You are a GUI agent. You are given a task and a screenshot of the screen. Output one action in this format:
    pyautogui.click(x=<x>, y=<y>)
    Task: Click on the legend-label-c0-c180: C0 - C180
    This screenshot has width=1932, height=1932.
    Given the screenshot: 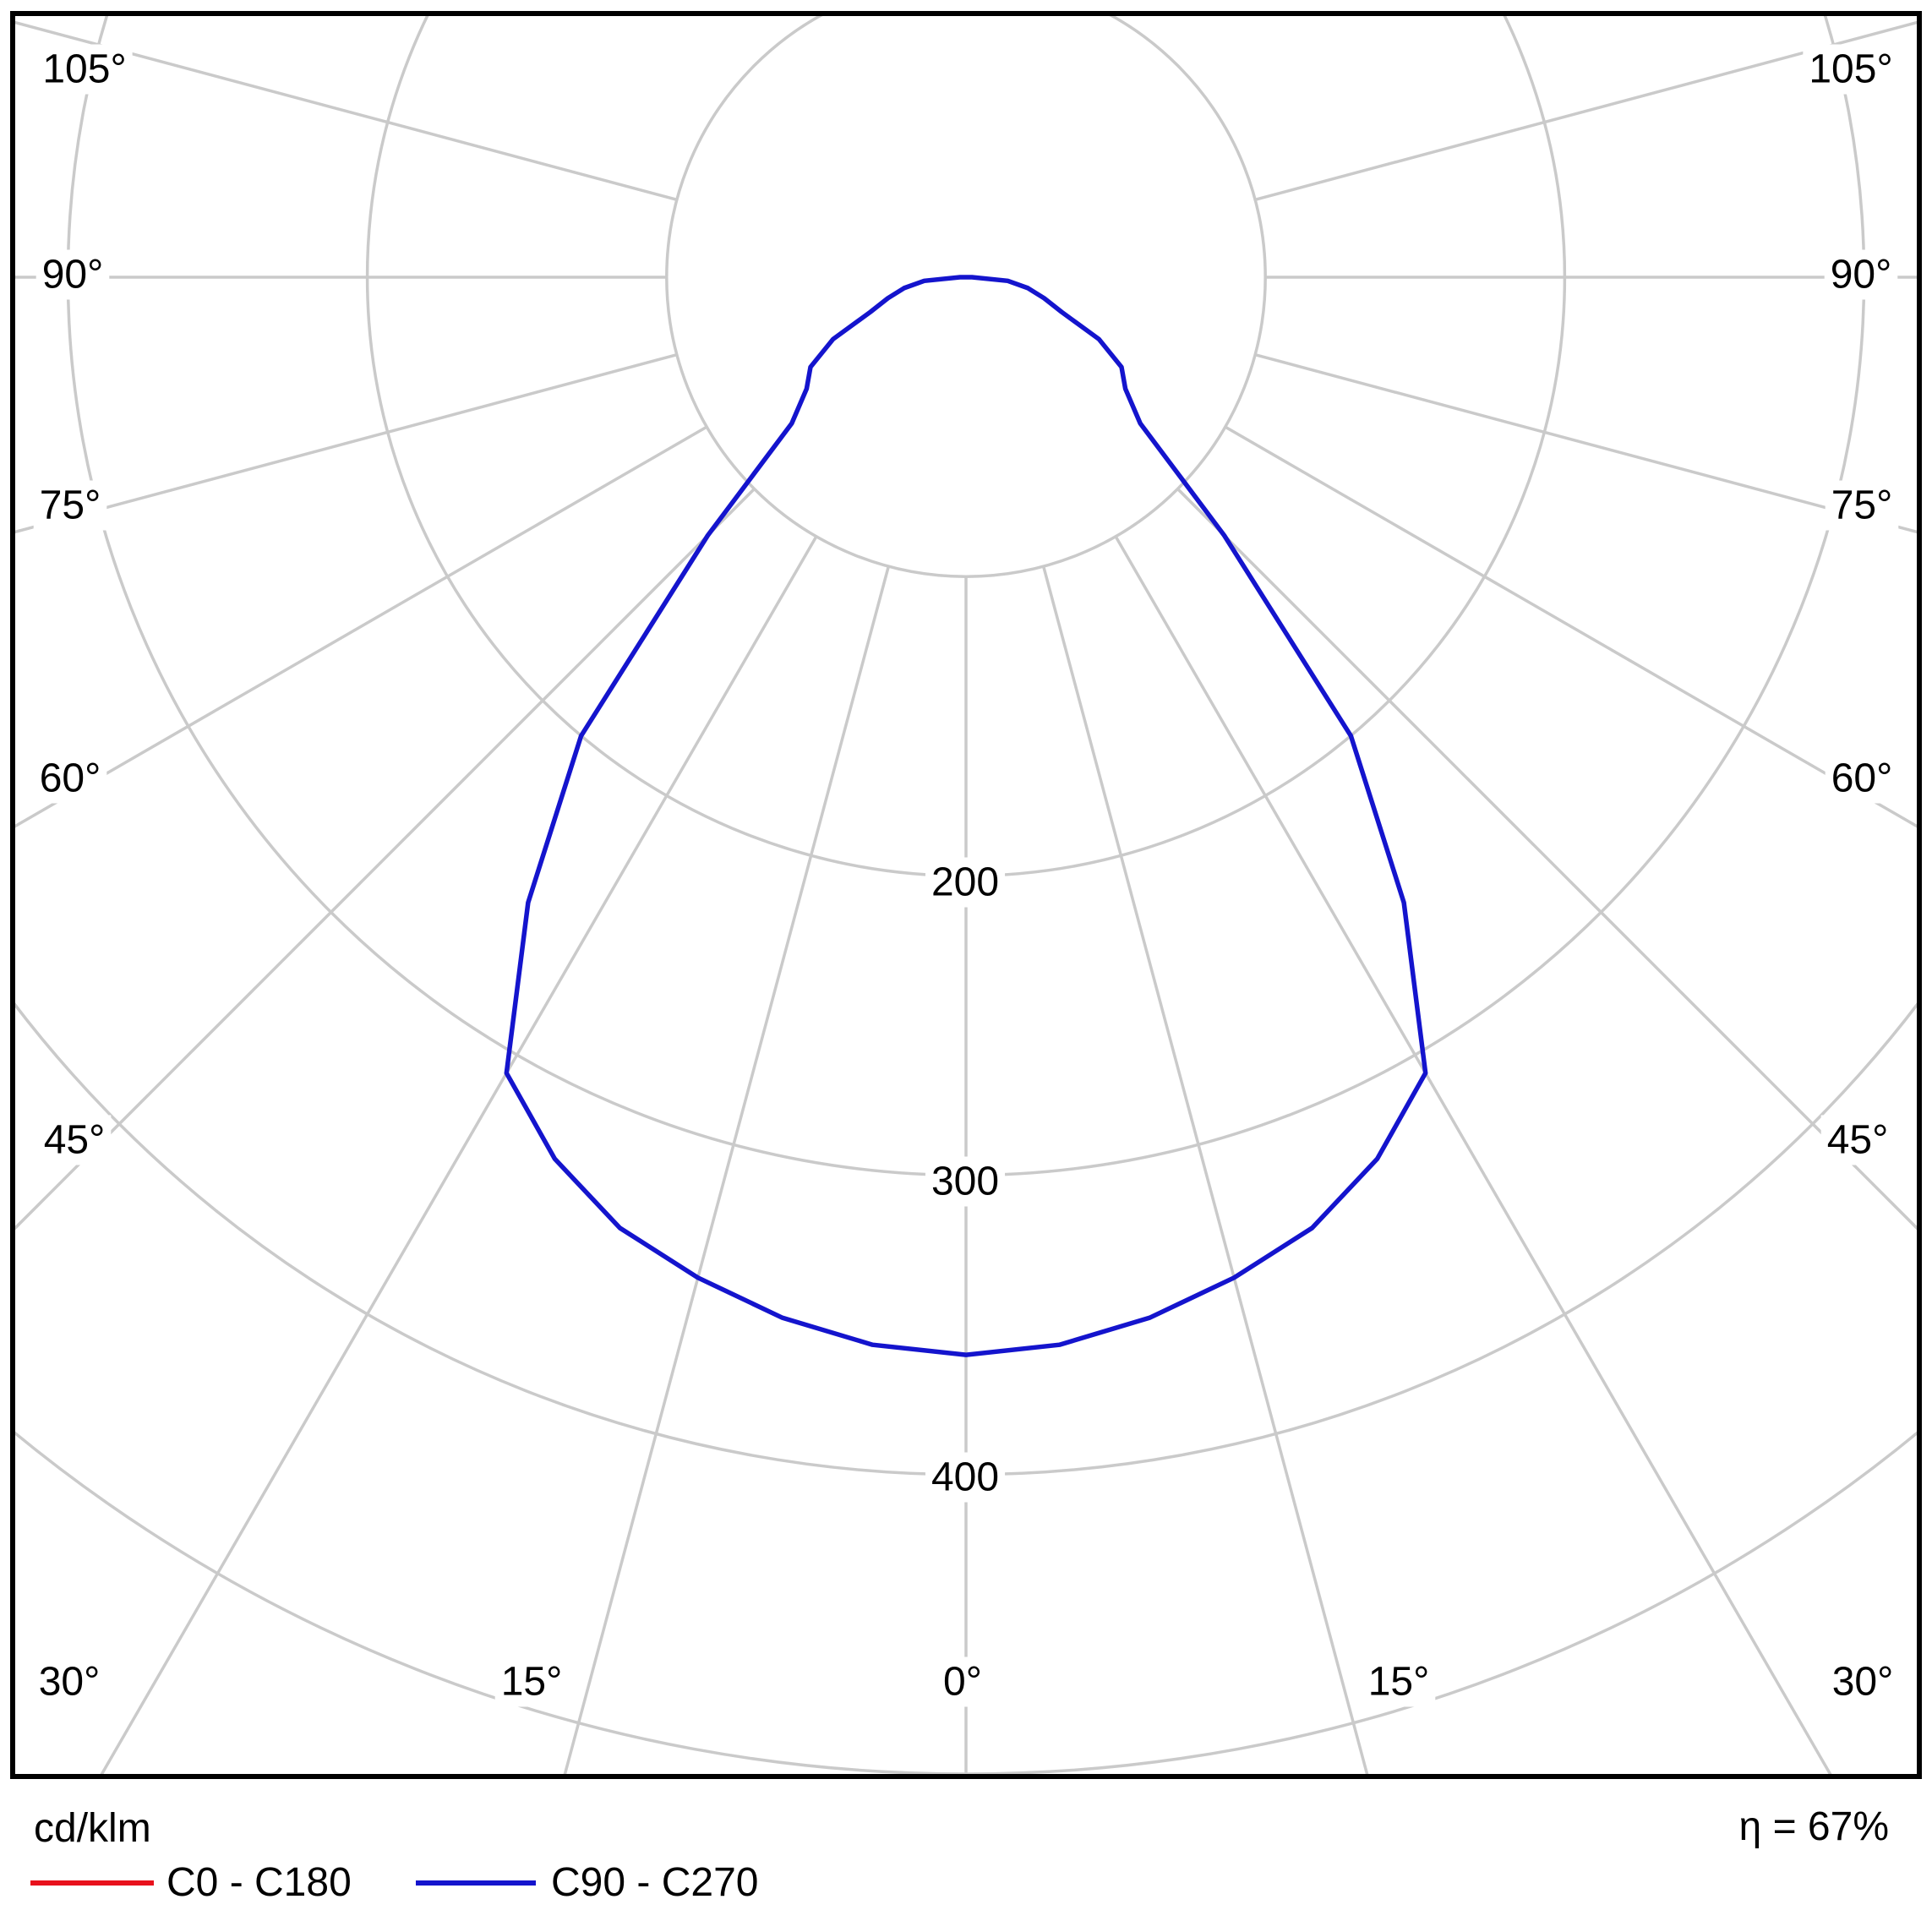 What is the action you would take?
    pyautogui.click(x=259, y=1882)
    